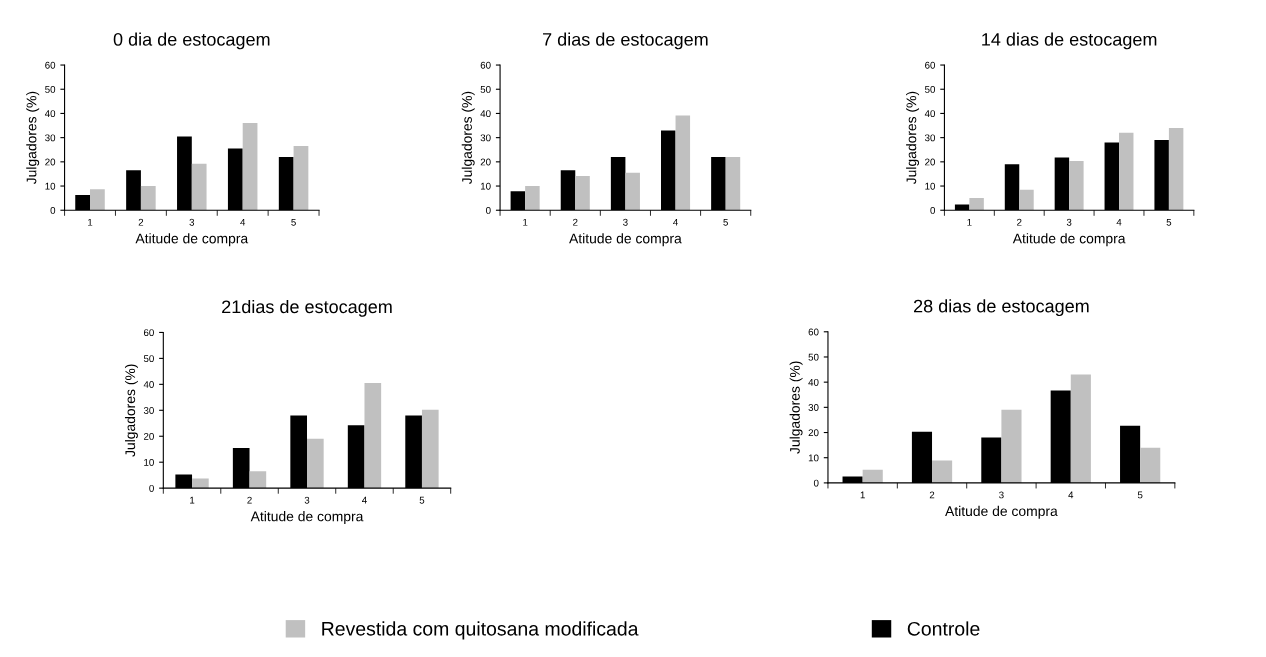 The image size is (1266, 657). What do you see at coordinates (480, 630) in the screenshot?
I see `legend-label: Revestida com quitosana modificada` at bounding box center [480, 630].